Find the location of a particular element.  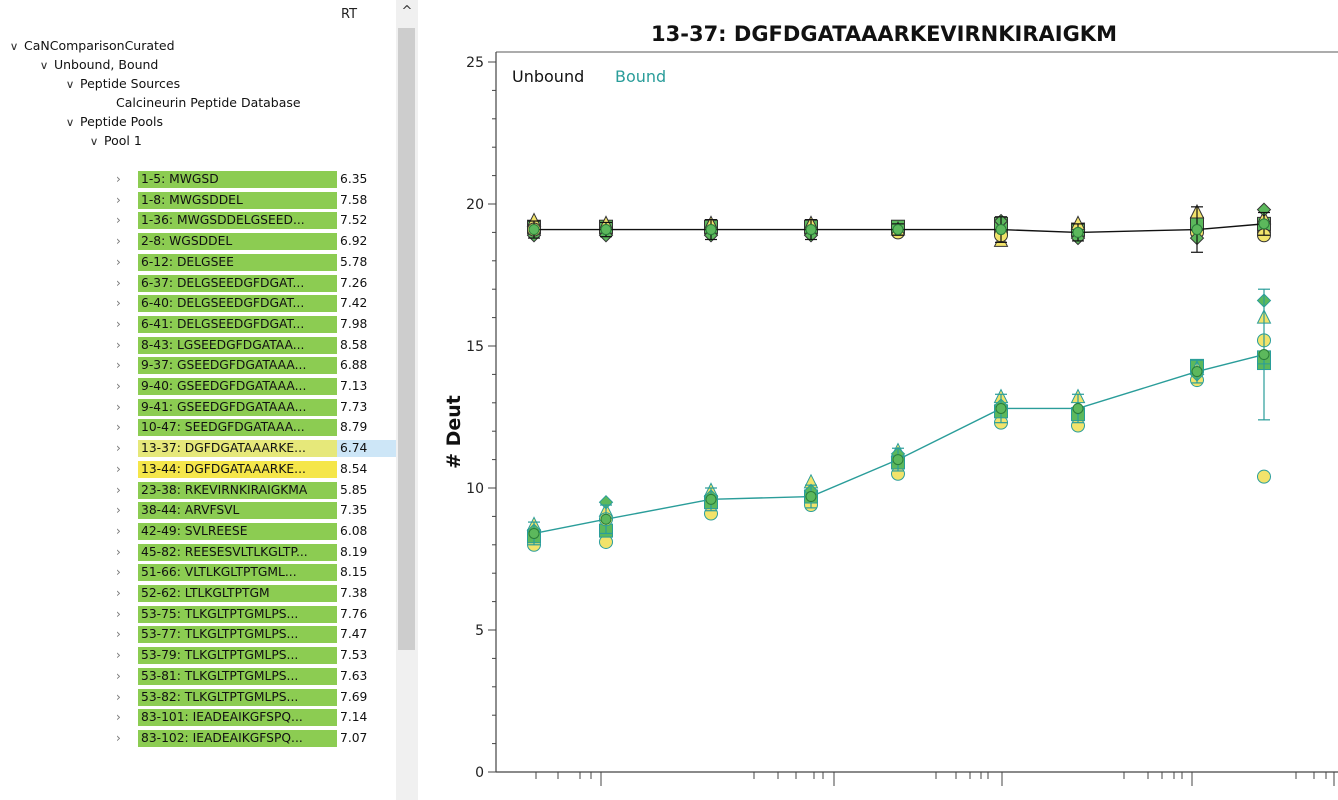

peptide-row: › 38-44: ARVFSVL 7.35 is located at coordinates (198, 511).